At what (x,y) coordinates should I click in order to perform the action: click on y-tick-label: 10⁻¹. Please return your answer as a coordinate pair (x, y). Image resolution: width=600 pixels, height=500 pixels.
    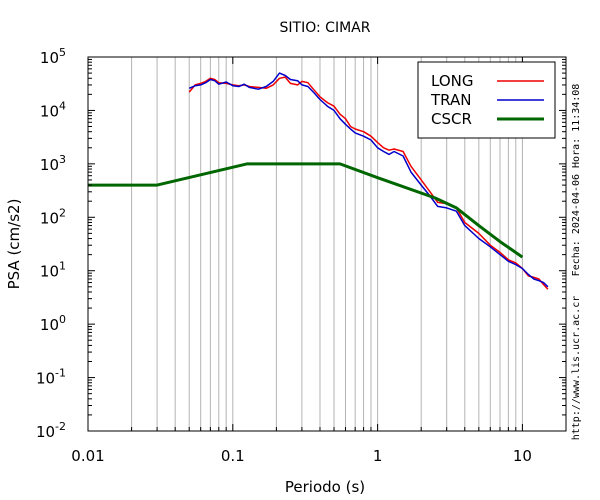
    Looking at the image, I should click on (51, 377).